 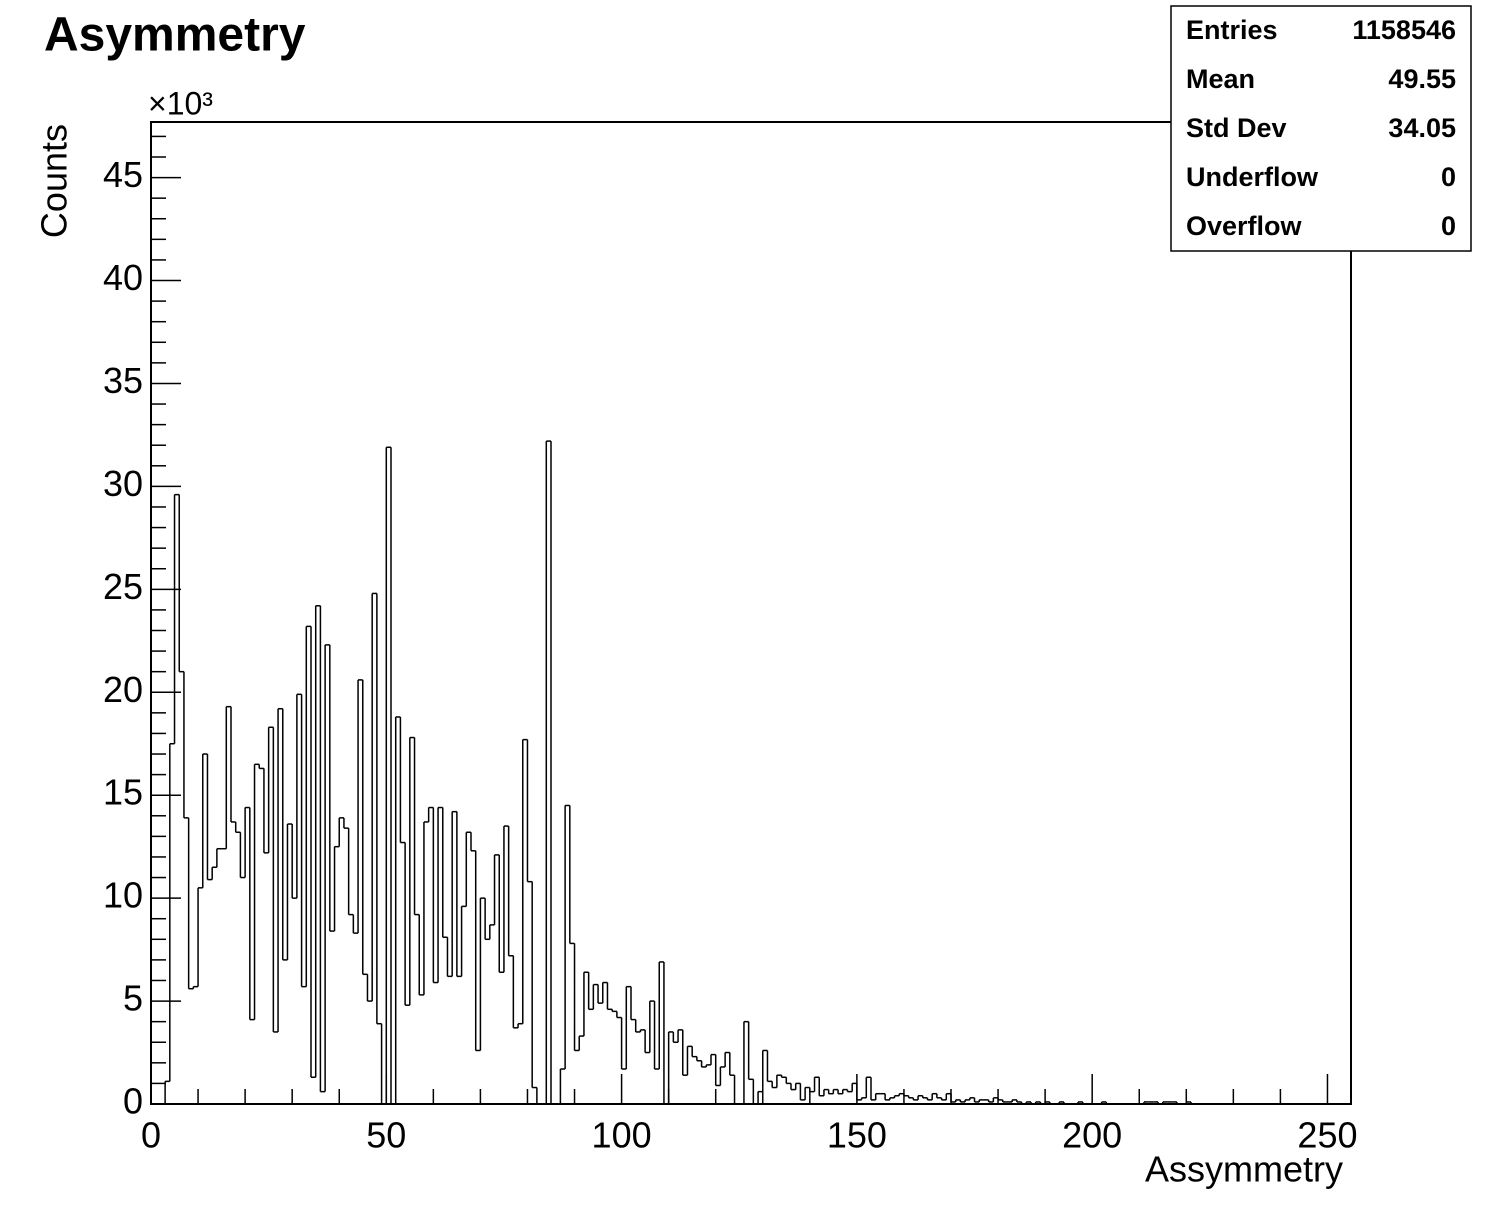 What do you see at coordinates (1327, 1135) in the screenshot?
I see `x-tick-label: 250` at bounding box center [1327, 1135].